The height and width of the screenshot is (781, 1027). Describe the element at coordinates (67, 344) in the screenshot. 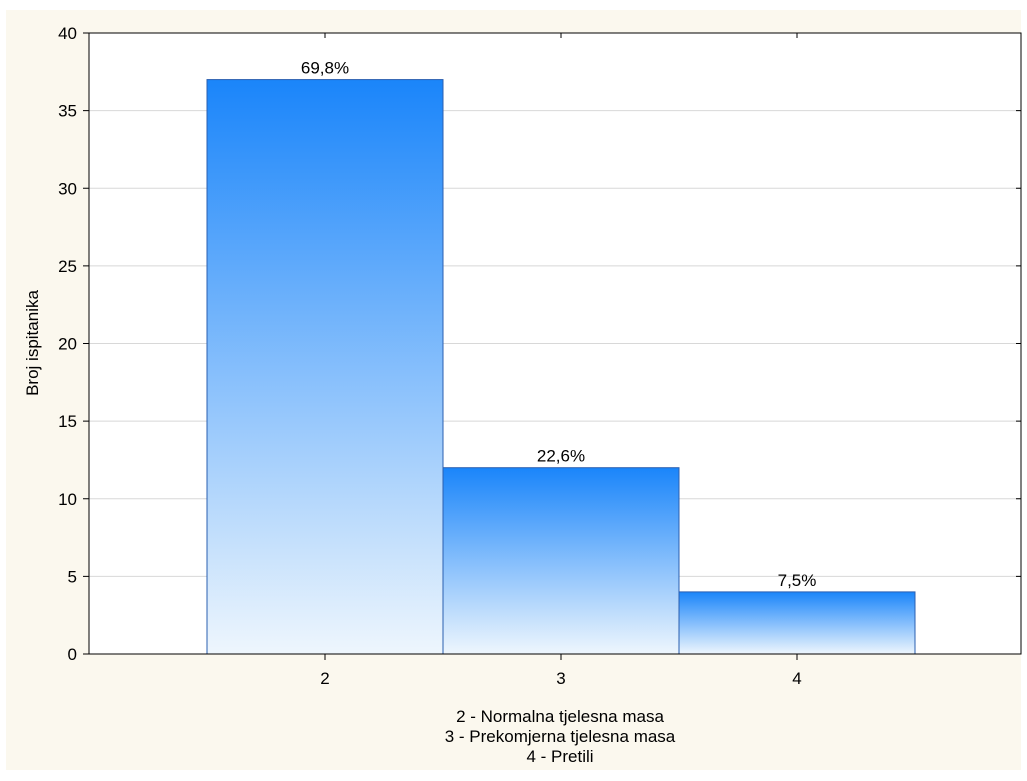

I see `y-tick-label: 20` at that location.